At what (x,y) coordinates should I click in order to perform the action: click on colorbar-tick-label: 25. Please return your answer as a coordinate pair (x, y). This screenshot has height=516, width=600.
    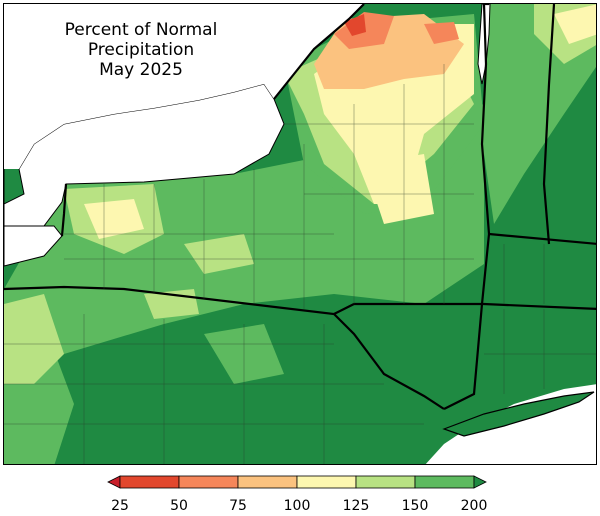
    Looking at the image, I should click on (120, 506).